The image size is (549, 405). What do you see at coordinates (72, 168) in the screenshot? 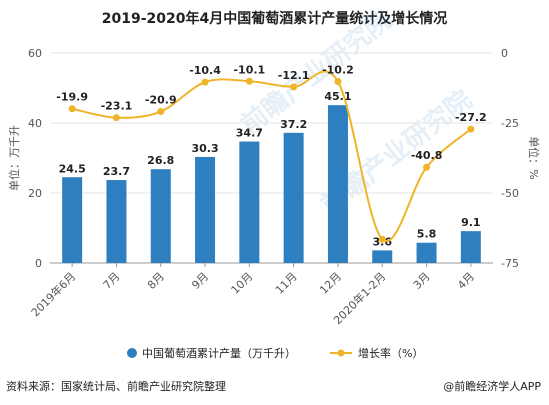
I see `bar-value-label: 24.5` at bounding box center [72, 168].